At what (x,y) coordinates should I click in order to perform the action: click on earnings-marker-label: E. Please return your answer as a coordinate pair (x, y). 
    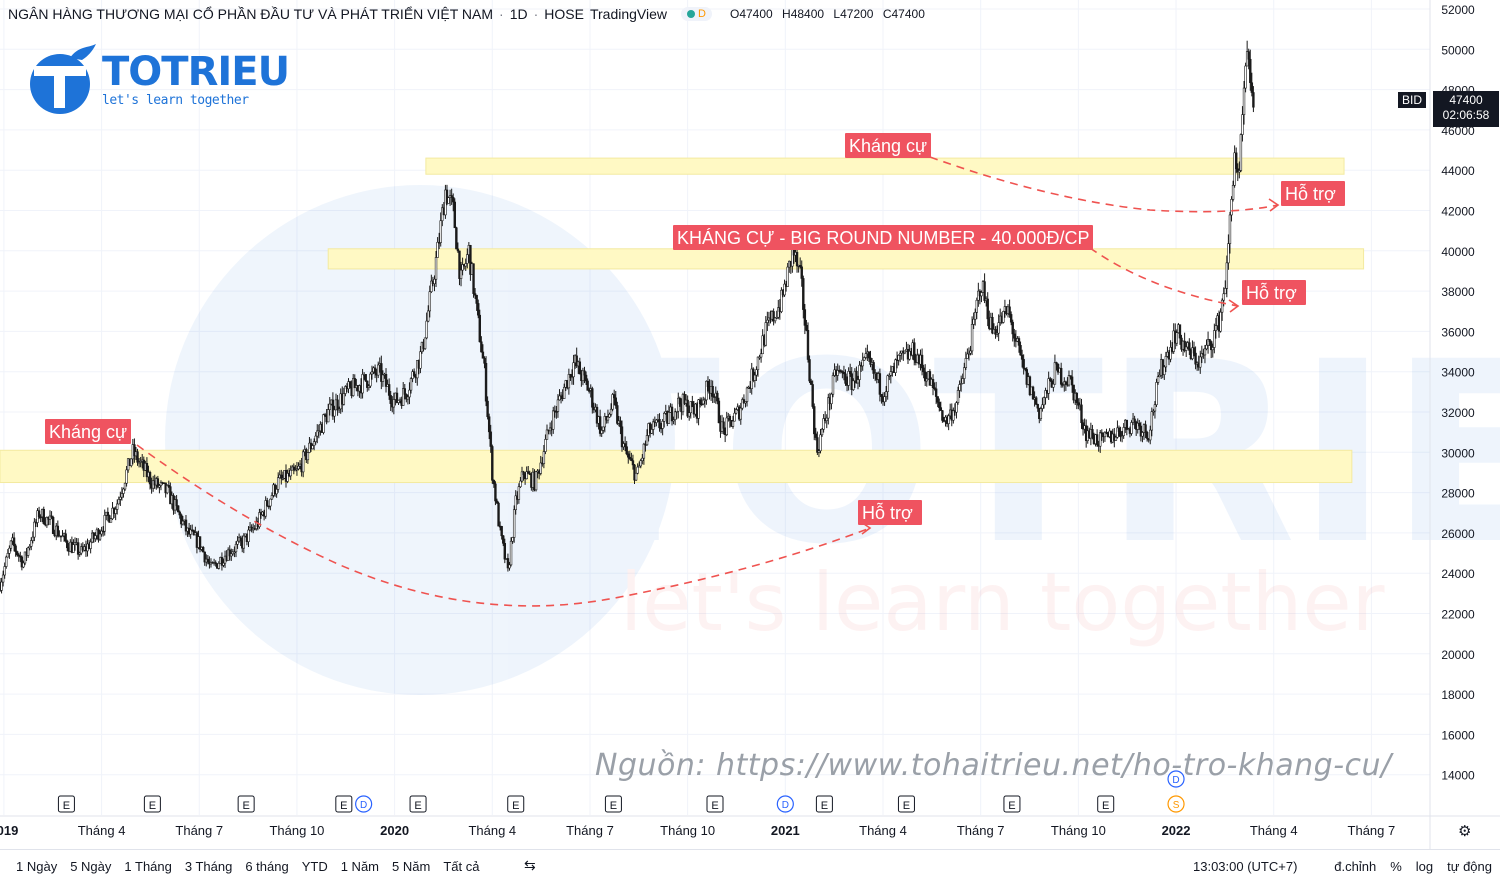
    Looking at the image, I should click on (613, 806).